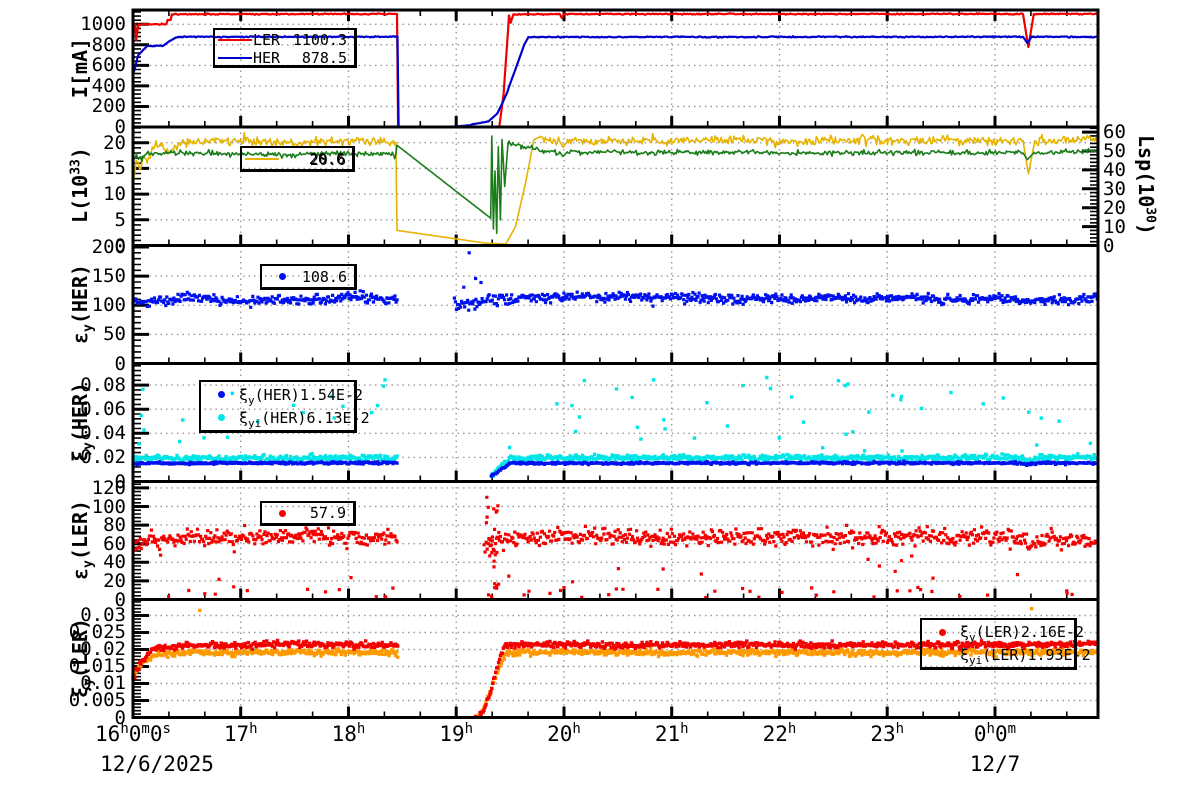 The height and width of the screenshot is (798, 1200). I want to click on series-ey(HER), so click(615, 281).